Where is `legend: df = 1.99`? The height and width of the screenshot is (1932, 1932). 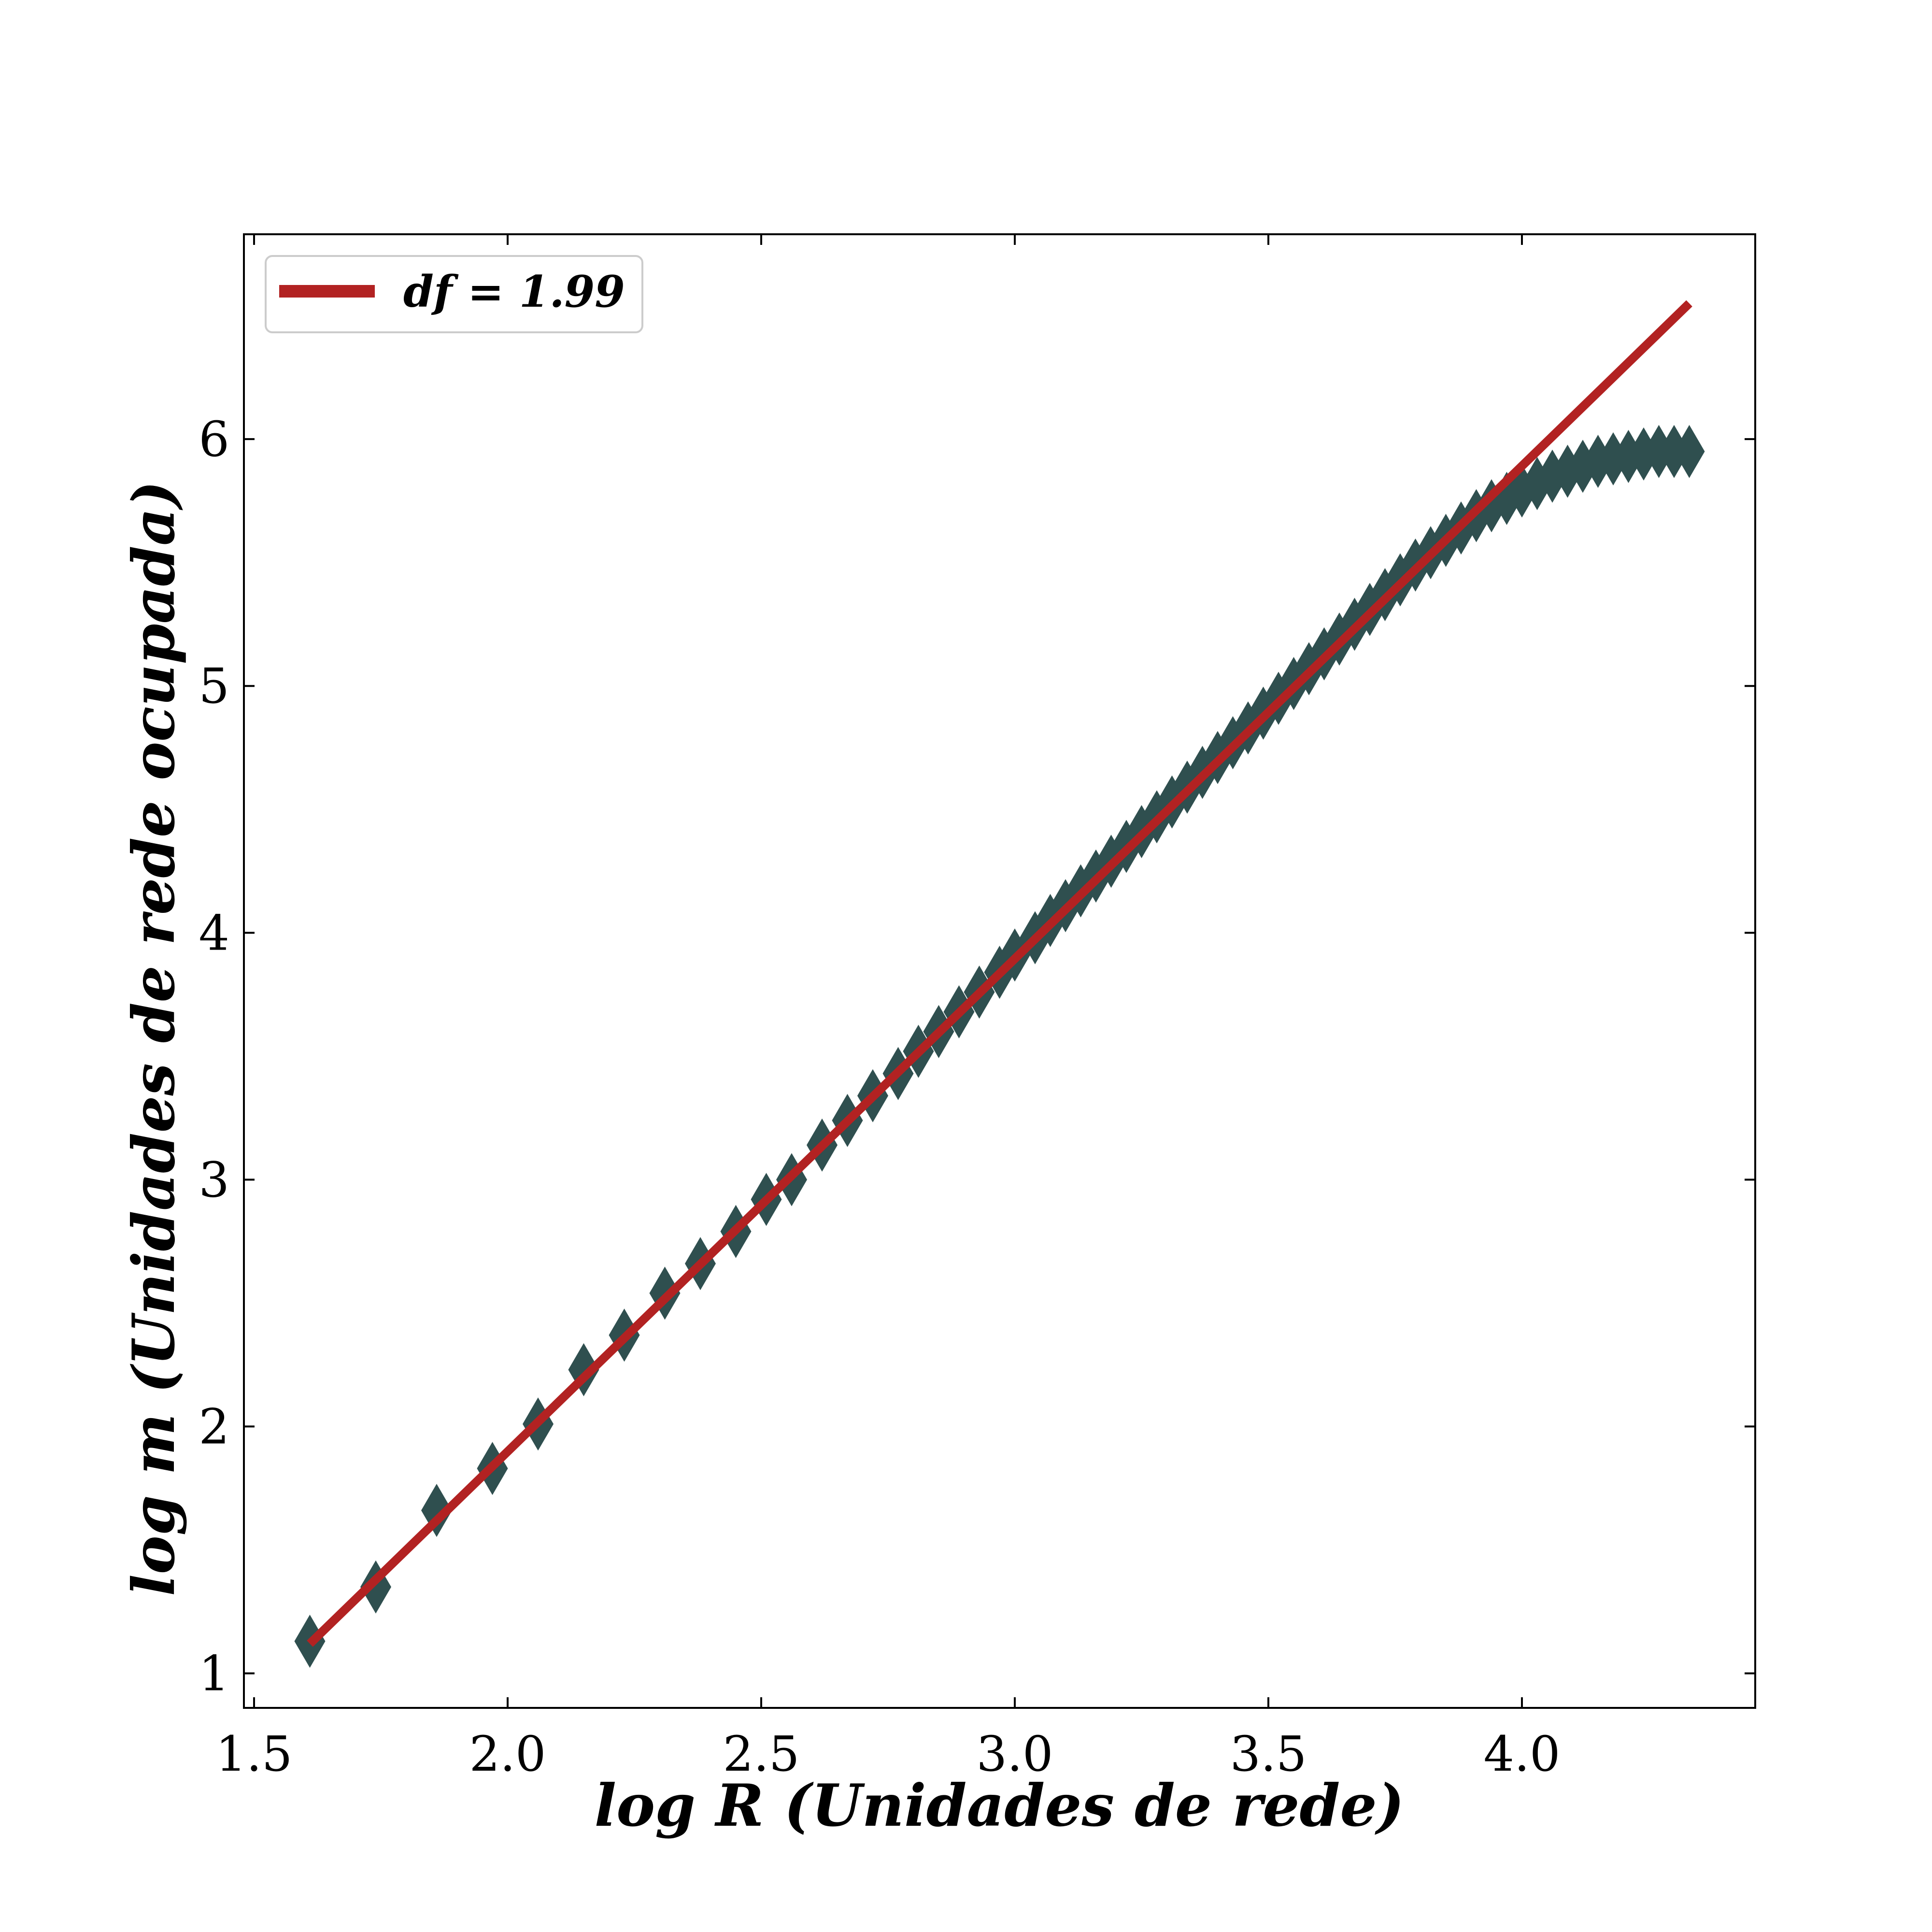
legend: df = 1.99 is located at coordinates (454, 294).